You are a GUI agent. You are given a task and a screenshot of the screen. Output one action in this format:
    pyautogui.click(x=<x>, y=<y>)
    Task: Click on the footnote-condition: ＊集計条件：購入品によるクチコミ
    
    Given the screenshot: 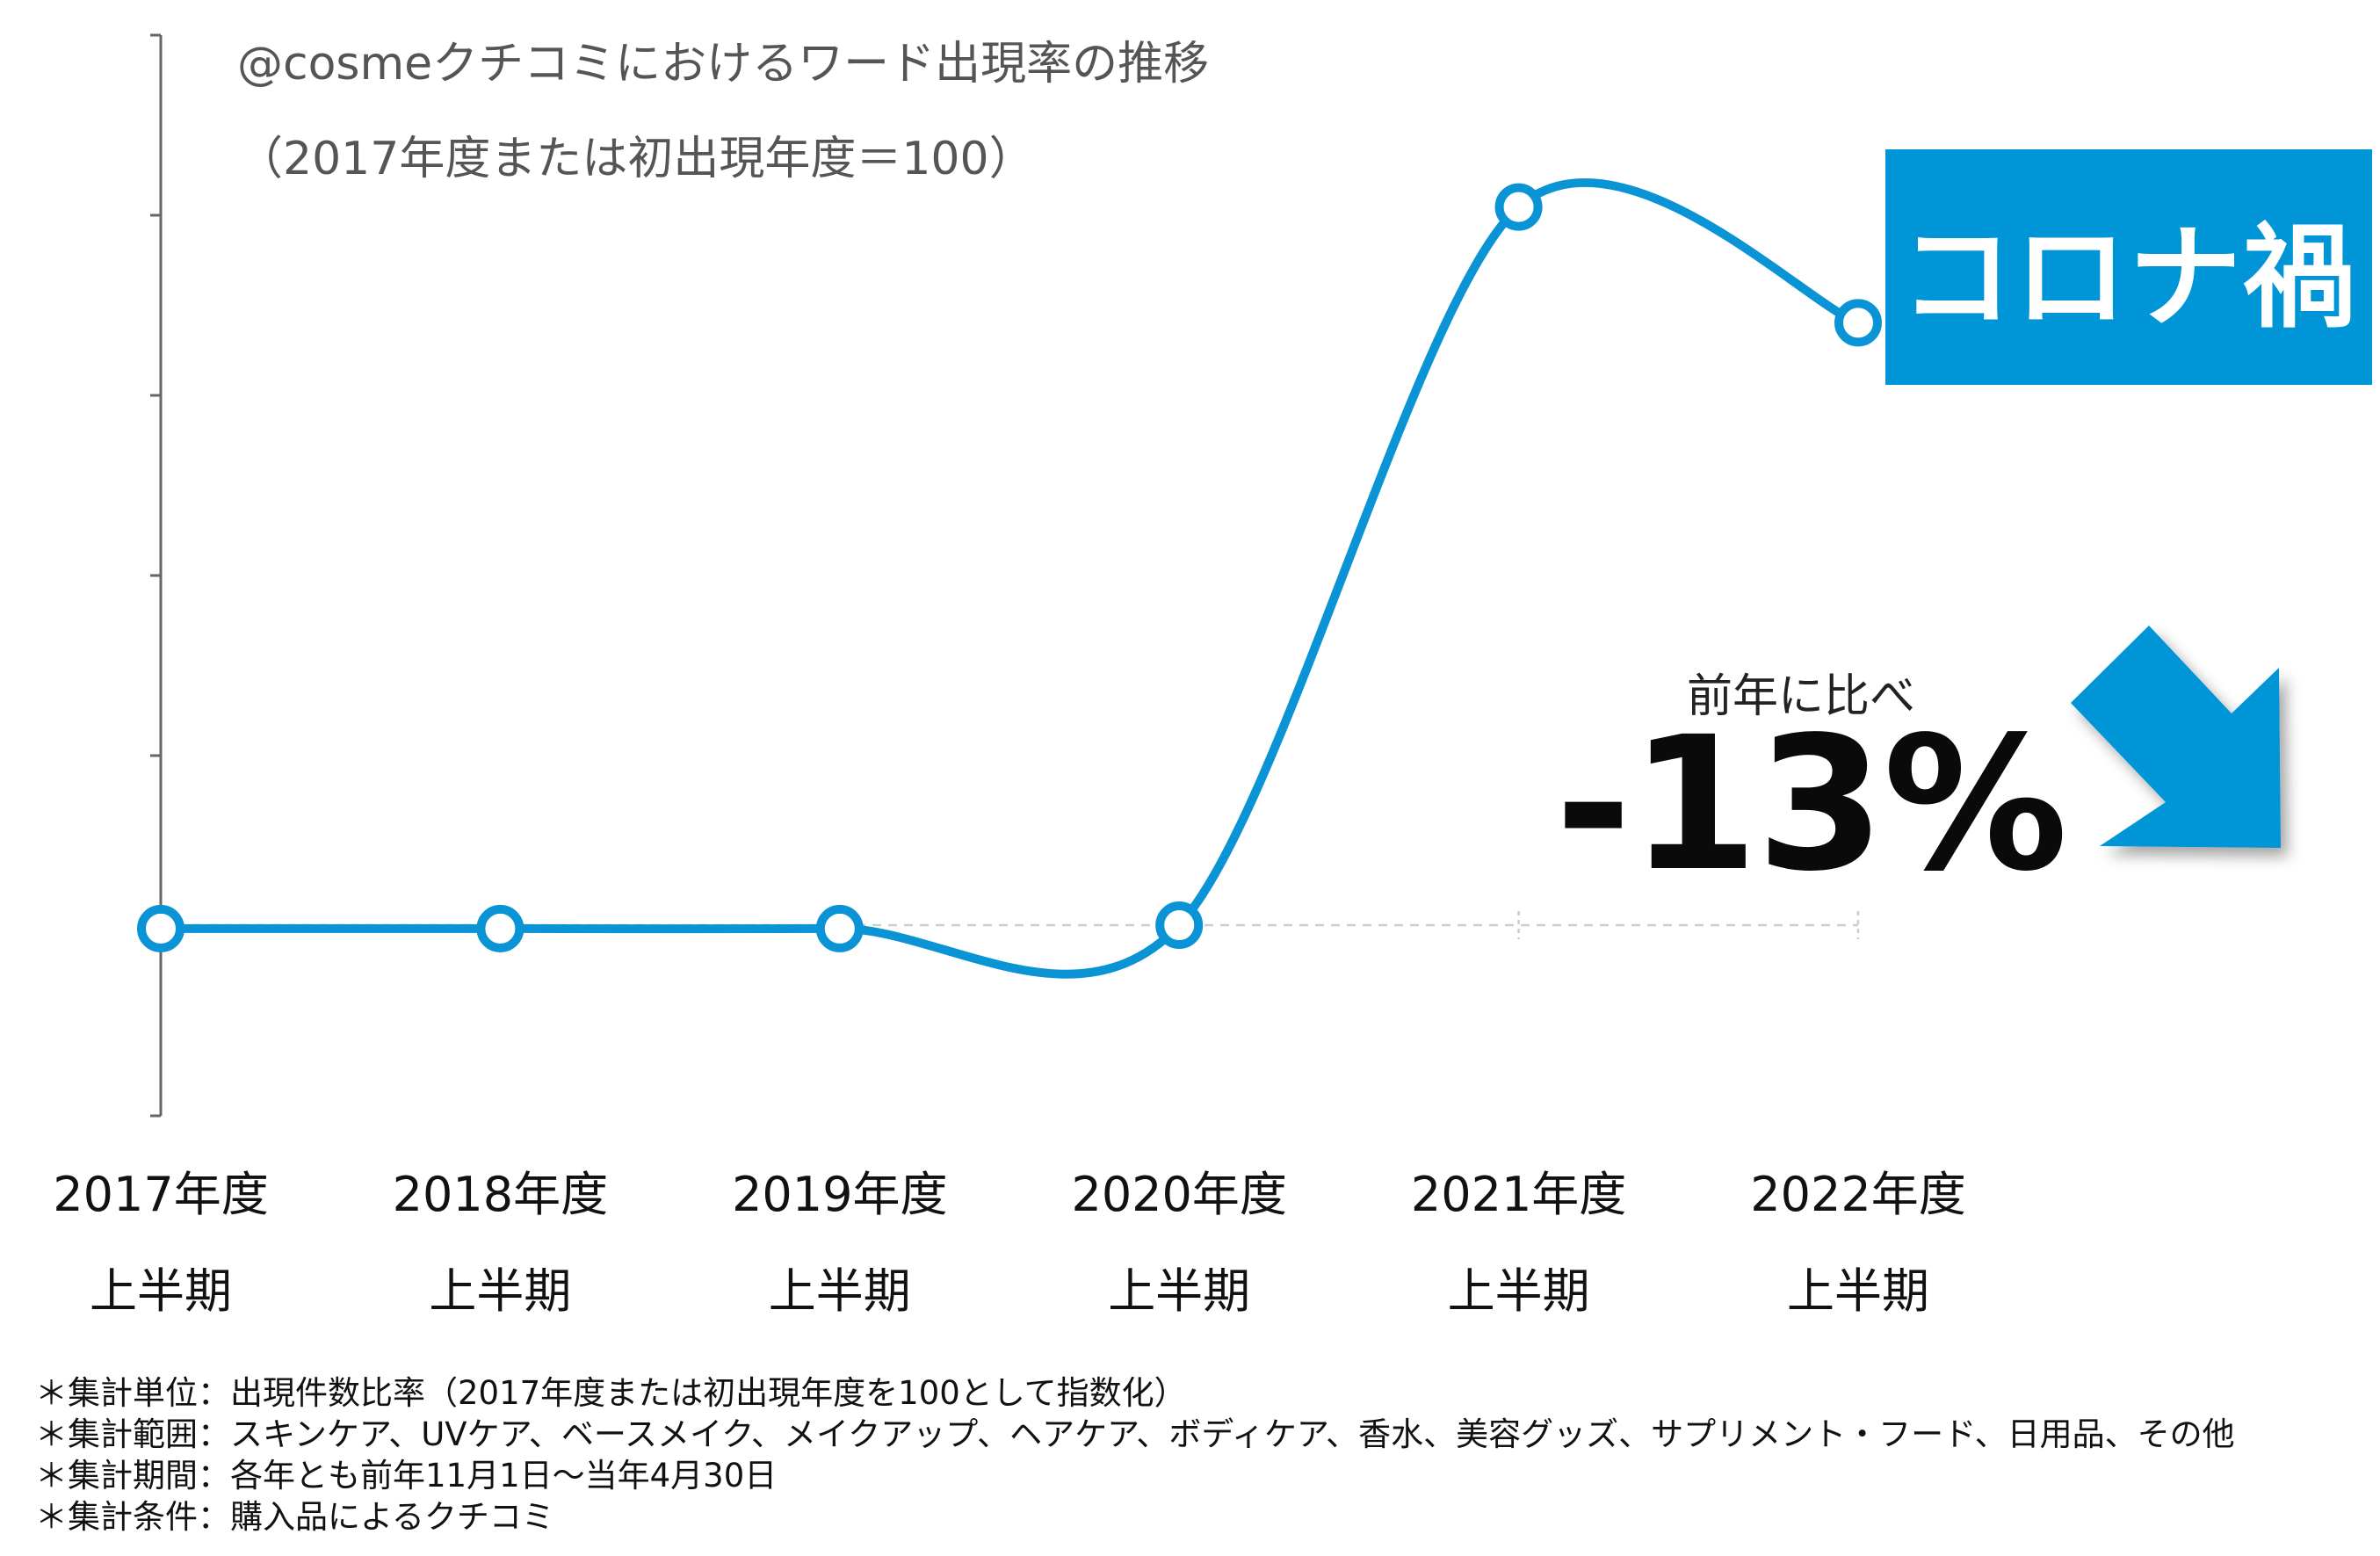 What is the action you would take?
    pyautogui.click(x=294, y=1517)
    